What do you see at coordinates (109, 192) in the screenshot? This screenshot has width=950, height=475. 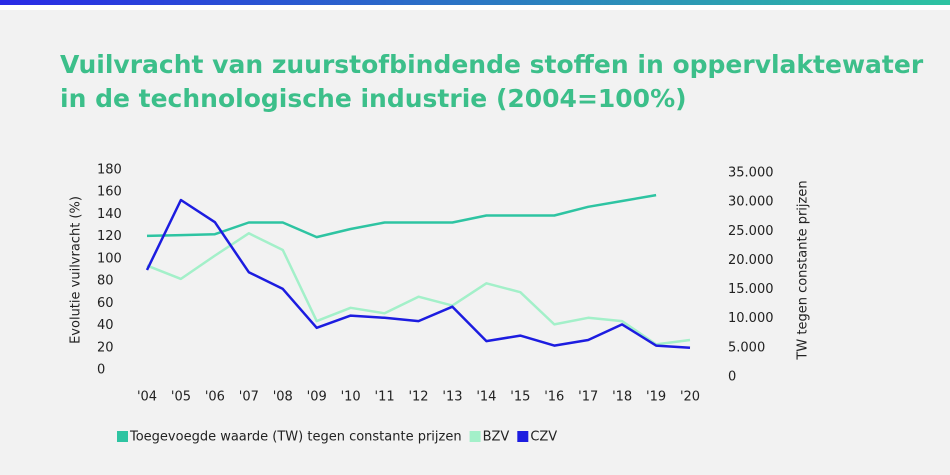 I see `y-tick-label: 160` at bounding box center [109, 192].